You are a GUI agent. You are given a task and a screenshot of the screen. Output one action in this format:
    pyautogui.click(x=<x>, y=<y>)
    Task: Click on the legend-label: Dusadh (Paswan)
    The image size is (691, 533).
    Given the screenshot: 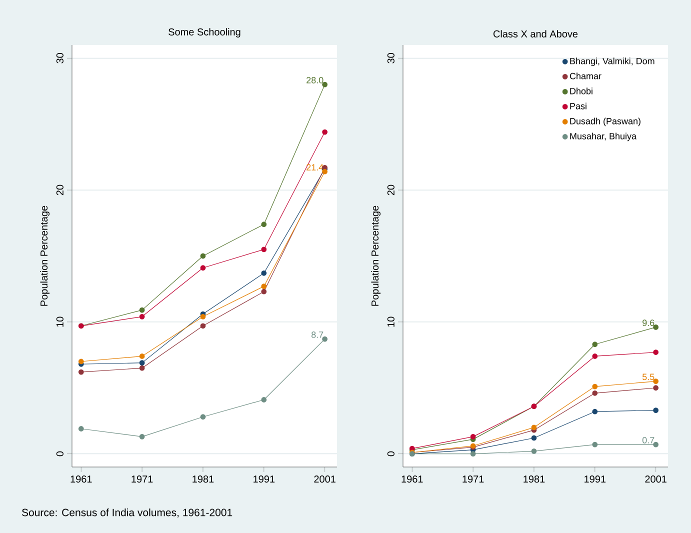 What is the action you would take?
    pyautogui.click(x=605, y=122)
    